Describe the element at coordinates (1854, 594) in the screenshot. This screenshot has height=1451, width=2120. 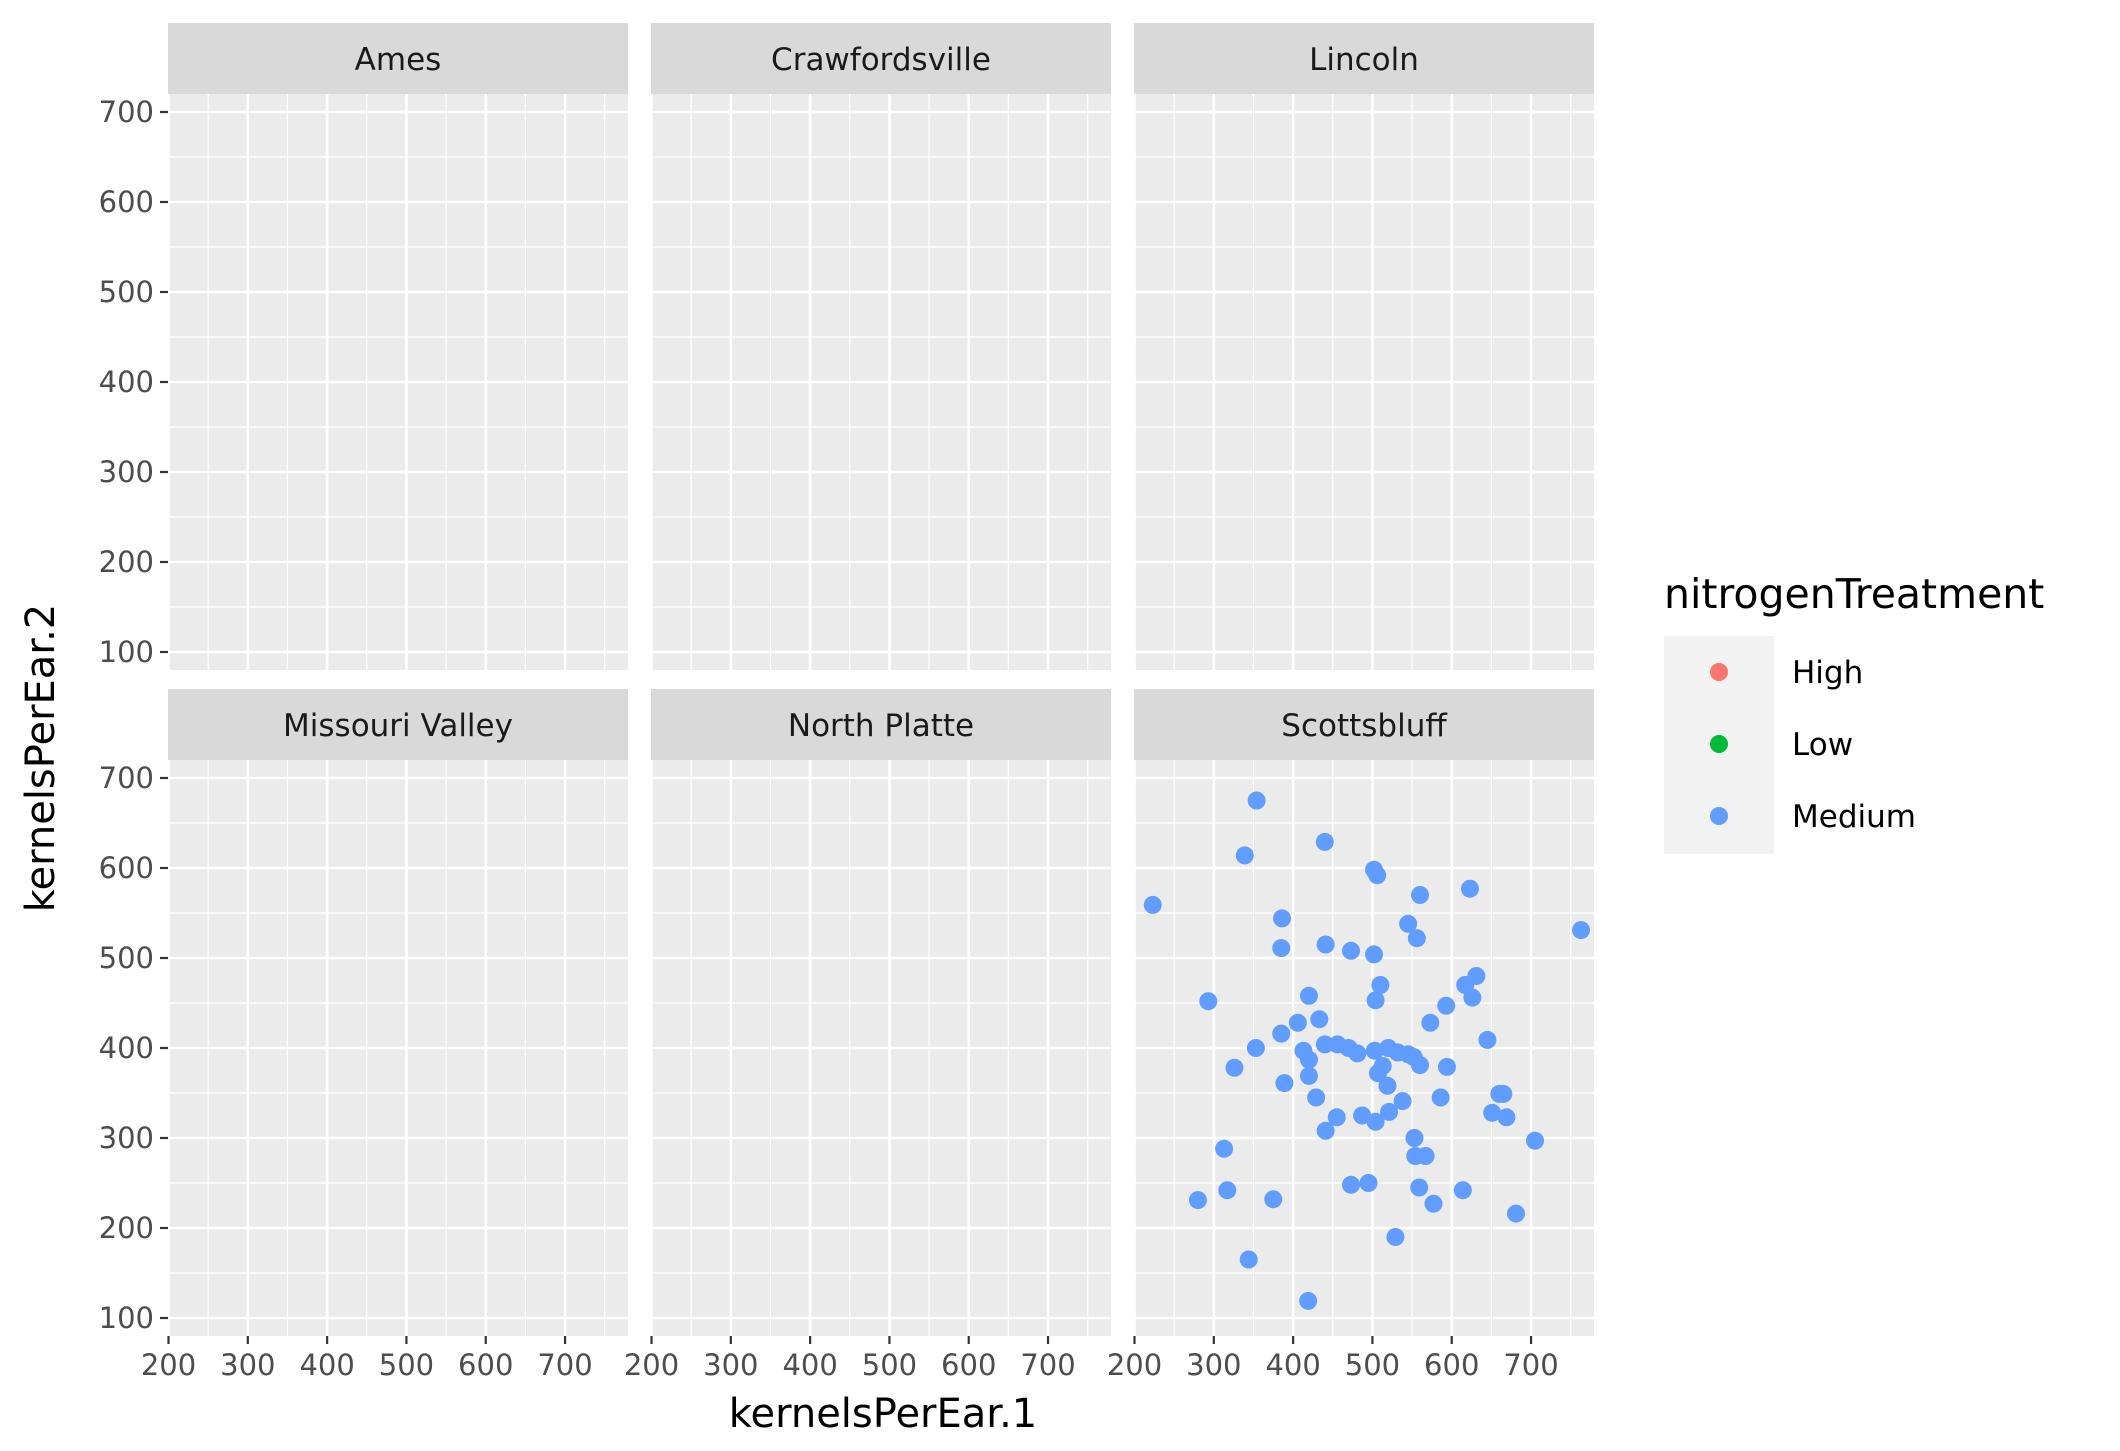
I see `legend-title: nitrogenTreatment` at that location.